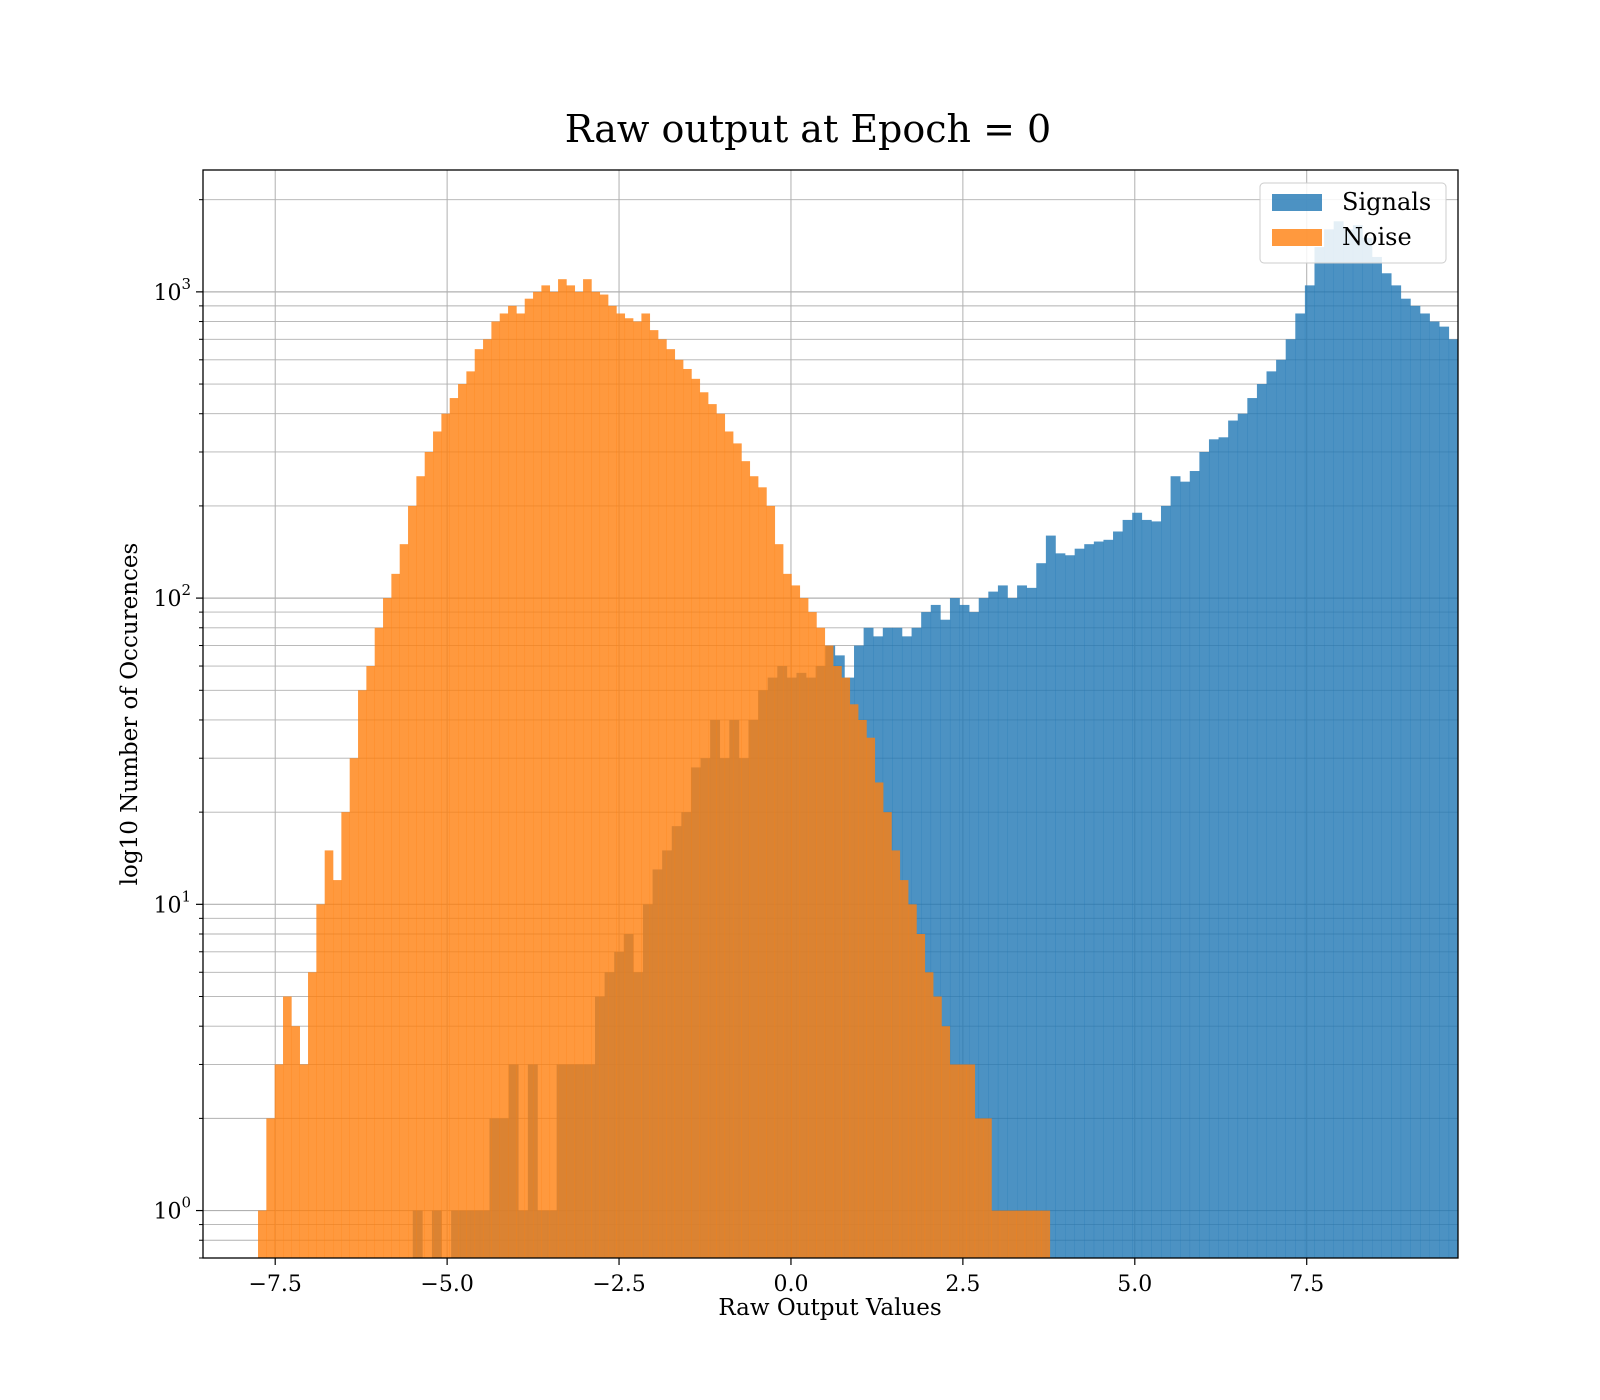 This screenshot has height=1400, width=1600. Describe the element at coordinates (790, 1284) in the screenshot. I see `x-tick-label-3: 0.0` at that location.